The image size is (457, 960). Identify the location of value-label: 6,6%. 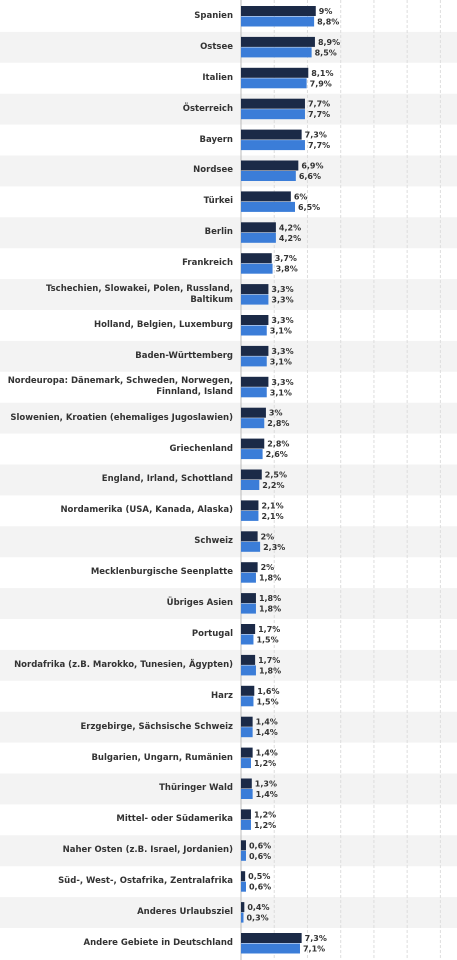
(310, 176).